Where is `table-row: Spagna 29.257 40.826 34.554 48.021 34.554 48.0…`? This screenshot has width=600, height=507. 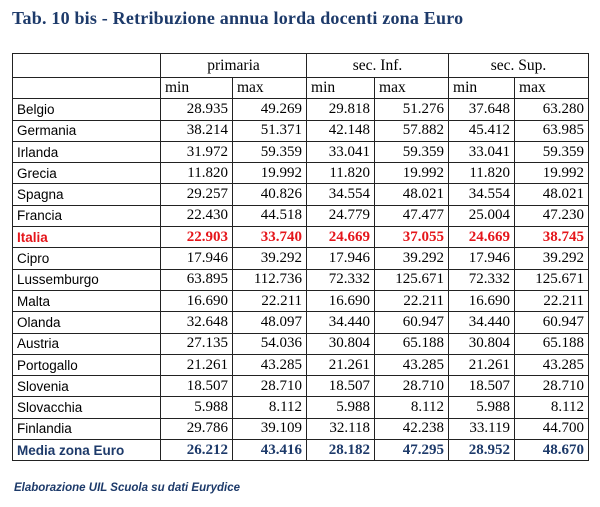 table-row: Spagna 29.257 40.826 34.554 48.021 34.554 48.0… is located at coordinates (301, 194).